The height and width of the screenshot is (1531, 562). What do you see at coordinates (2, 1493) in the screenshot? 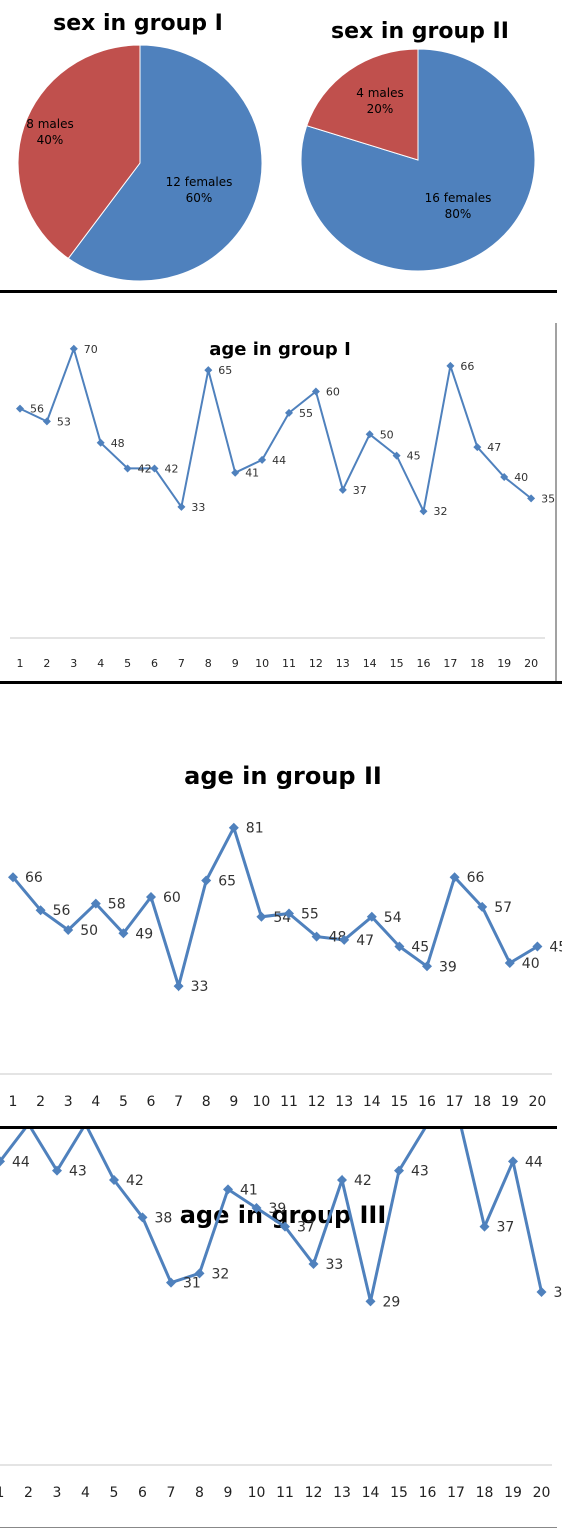
I see `x-tick-label: 1` at bounding box center [2, 1493].